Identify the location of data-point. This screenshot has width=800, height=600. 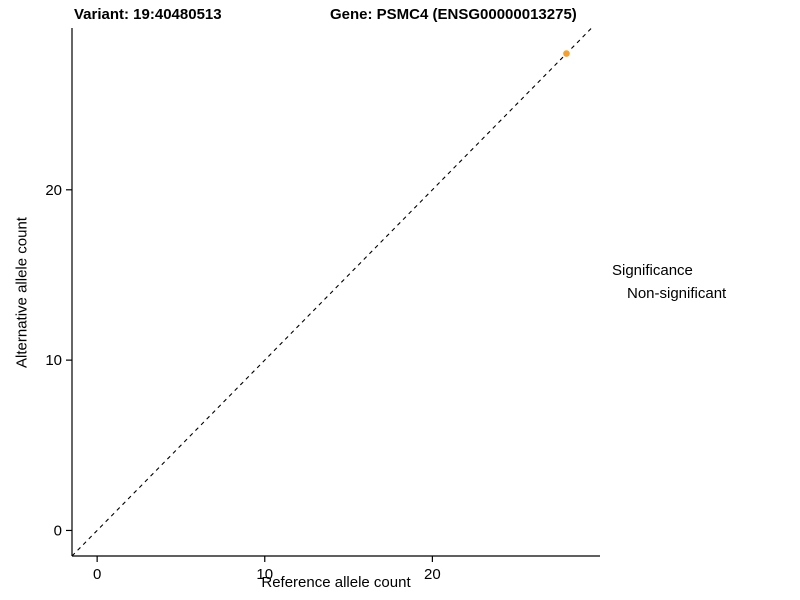
(566, 53).